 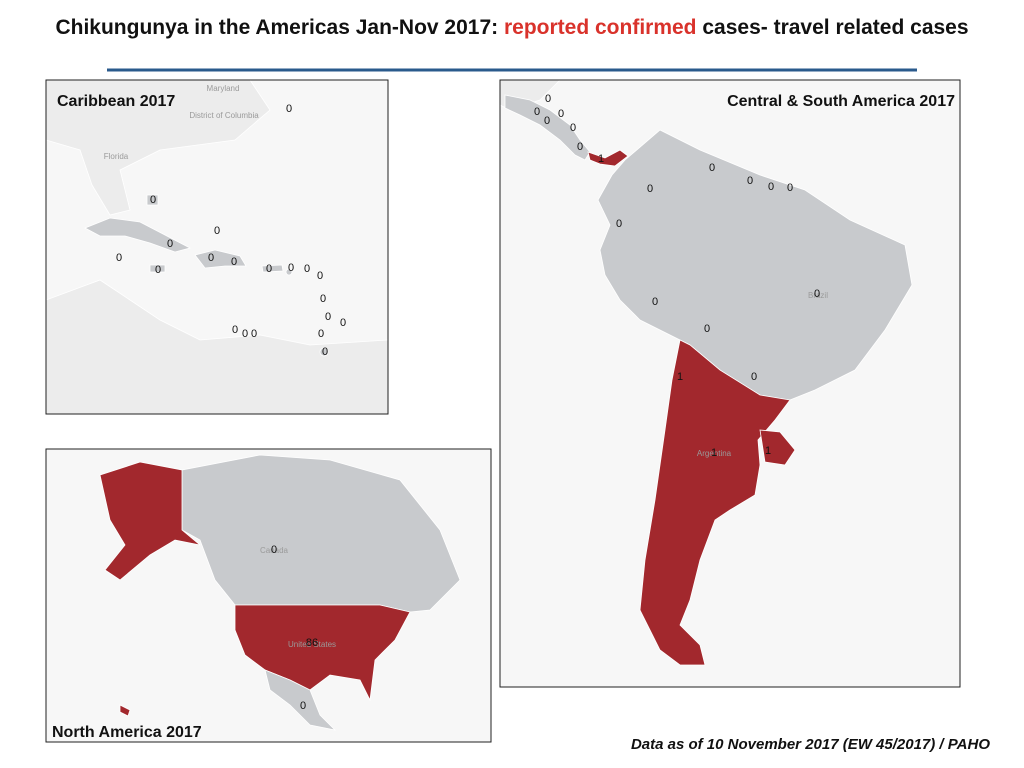 I want to click on place-name: Argentina, so click(x=714, y=453).